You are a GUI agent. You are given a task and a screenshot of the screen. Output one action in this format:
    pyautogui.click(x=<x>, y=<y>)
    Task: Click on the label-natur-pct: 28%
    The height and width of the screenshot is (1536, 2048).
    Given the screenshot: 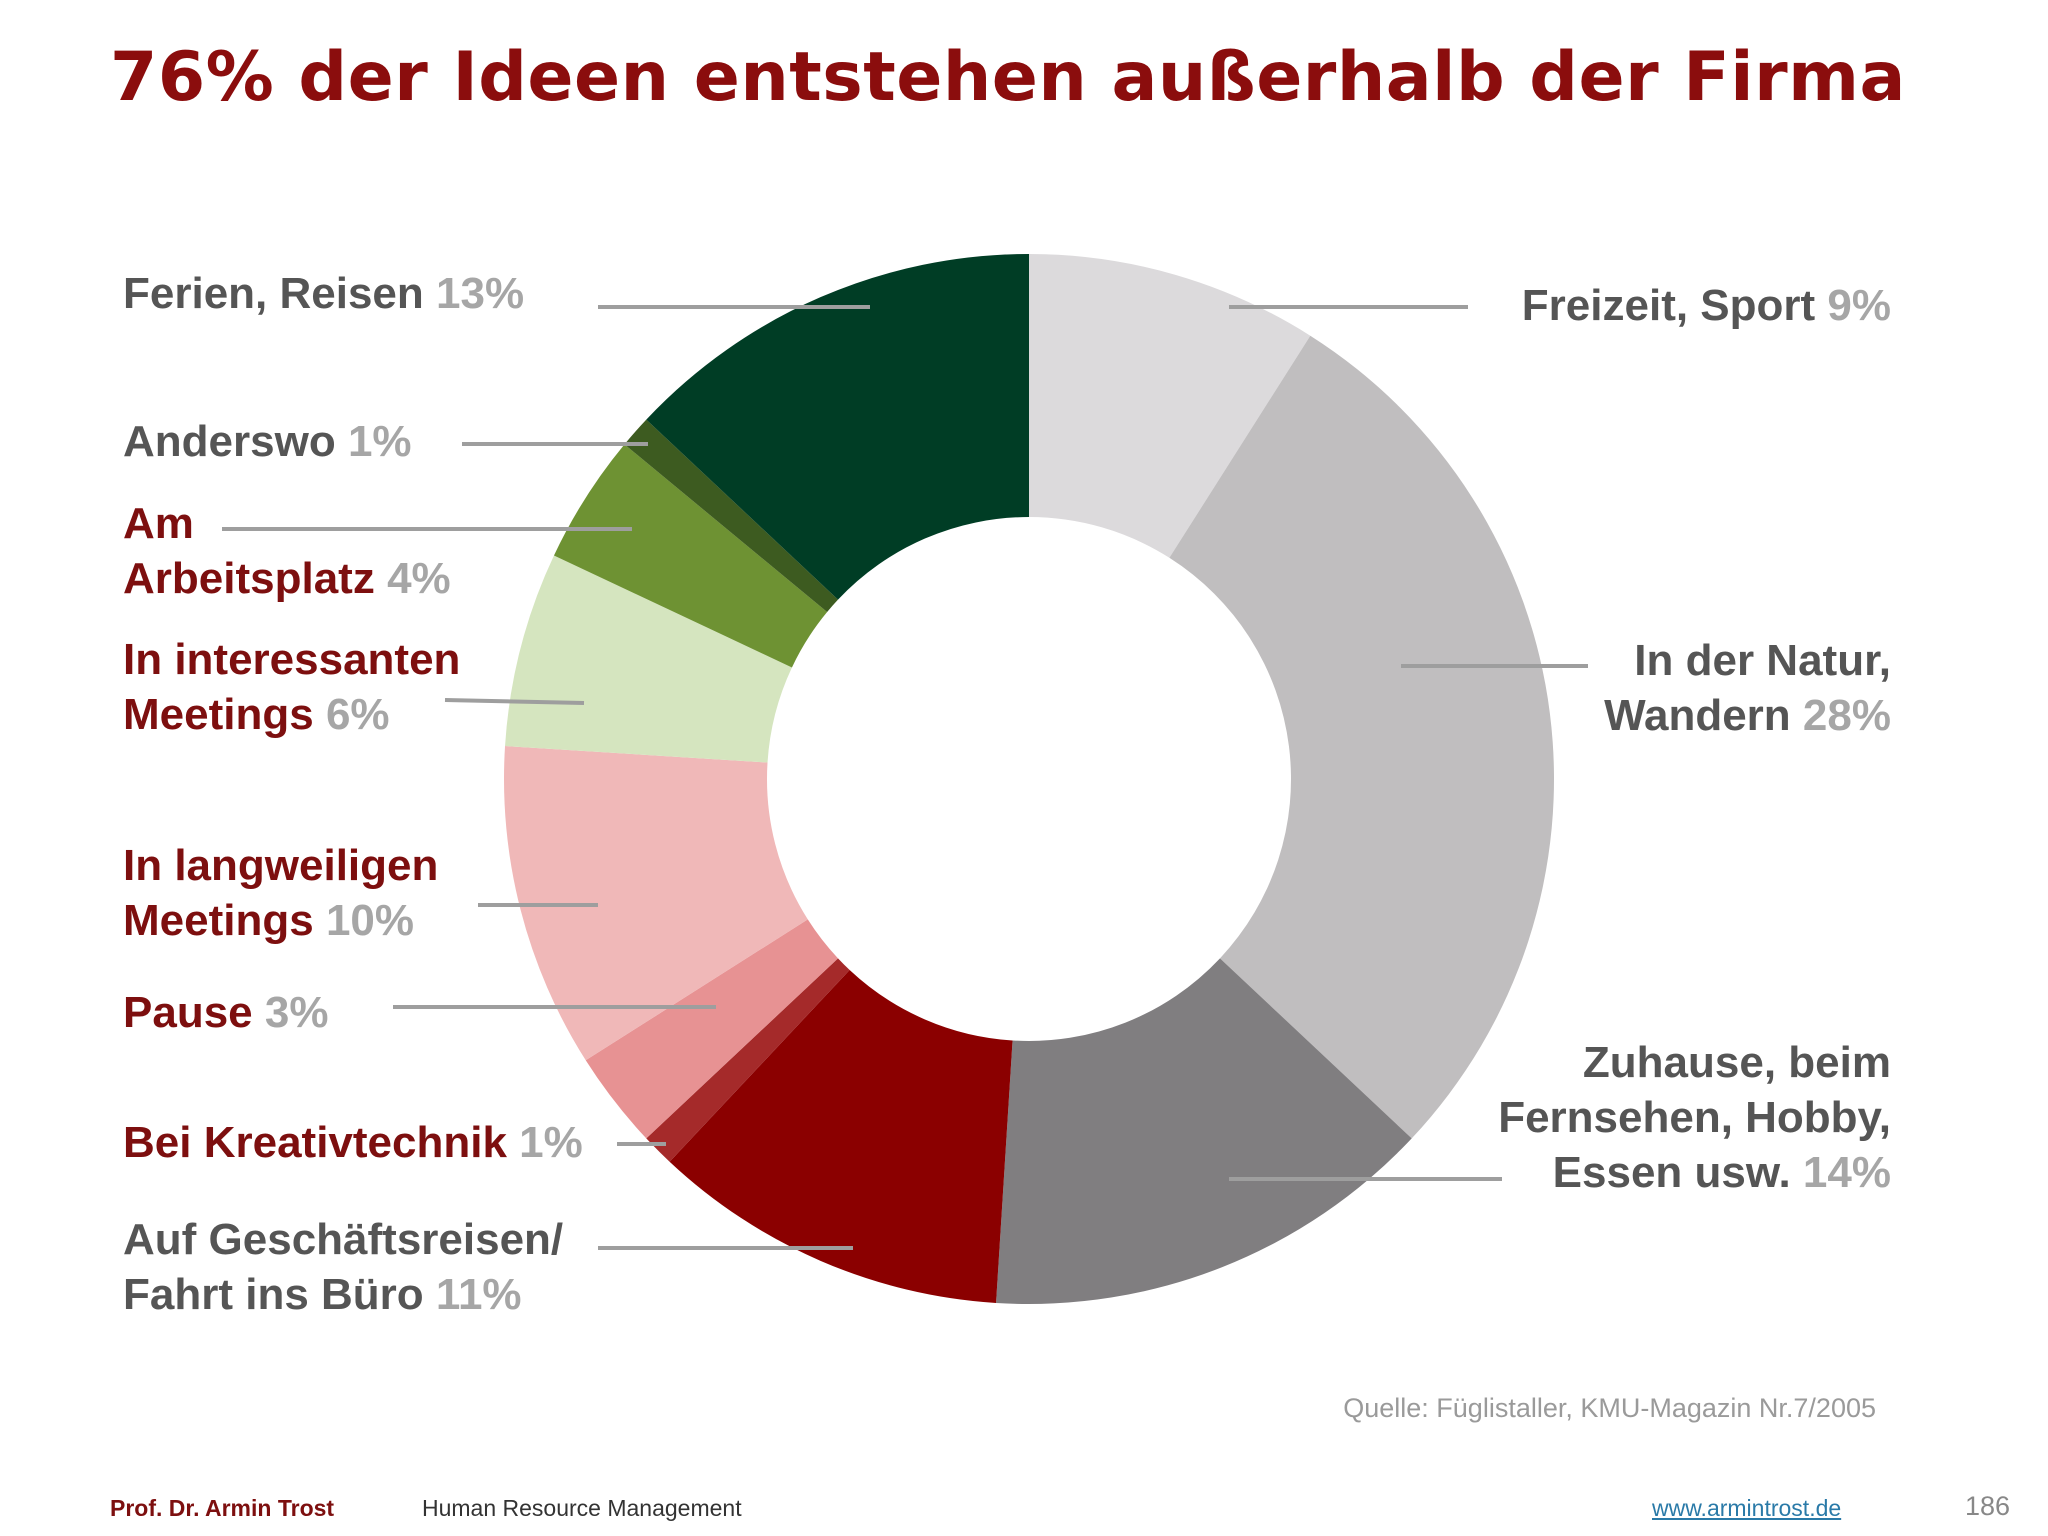 What is the action you would take?
    pyautogui.click(x=1846, y=715)
    